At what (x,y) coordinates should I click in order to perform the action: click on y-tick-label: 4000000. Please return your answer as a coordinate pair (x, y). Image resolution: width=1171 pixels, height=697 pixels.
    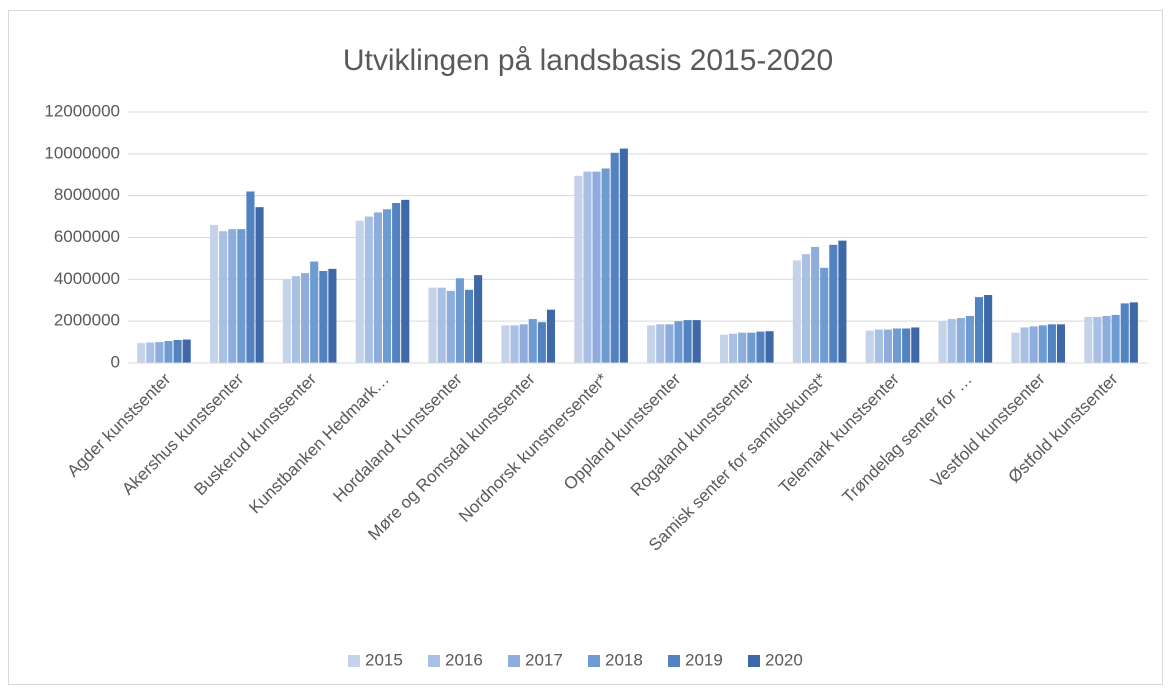
    Looking at the image, I should click on (87, 278).